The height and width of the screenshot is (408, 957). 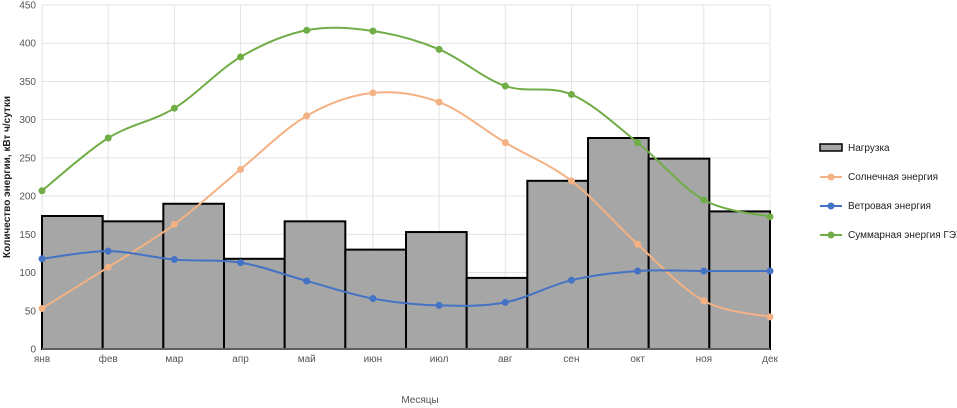 I want to click on y-tick-label: 300, so click(x=27, y=120).